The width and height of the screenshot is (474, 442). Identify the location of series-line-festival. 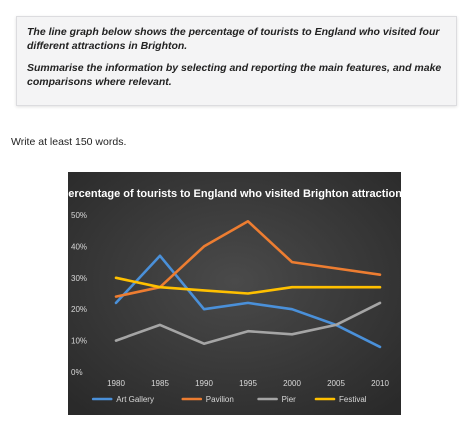
(248, 285).